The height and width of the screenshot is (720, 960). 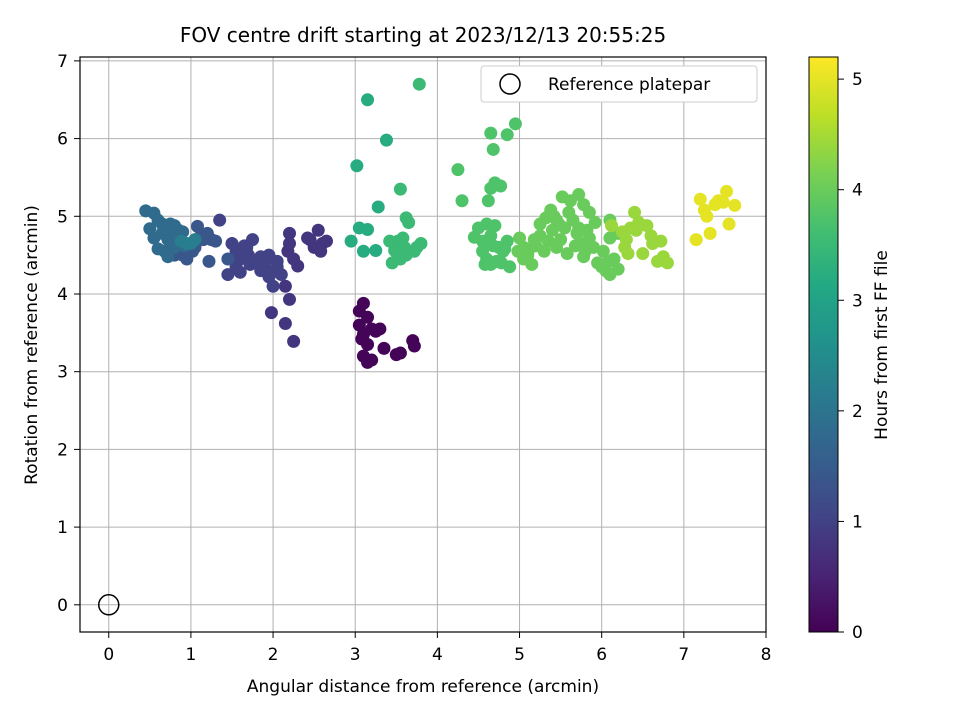 What do you see at coordinates (850, 356) in the screenshot?
I see `colorbar-ticks: 0 1 2 3 4 5` at bounding box center [850, 356].